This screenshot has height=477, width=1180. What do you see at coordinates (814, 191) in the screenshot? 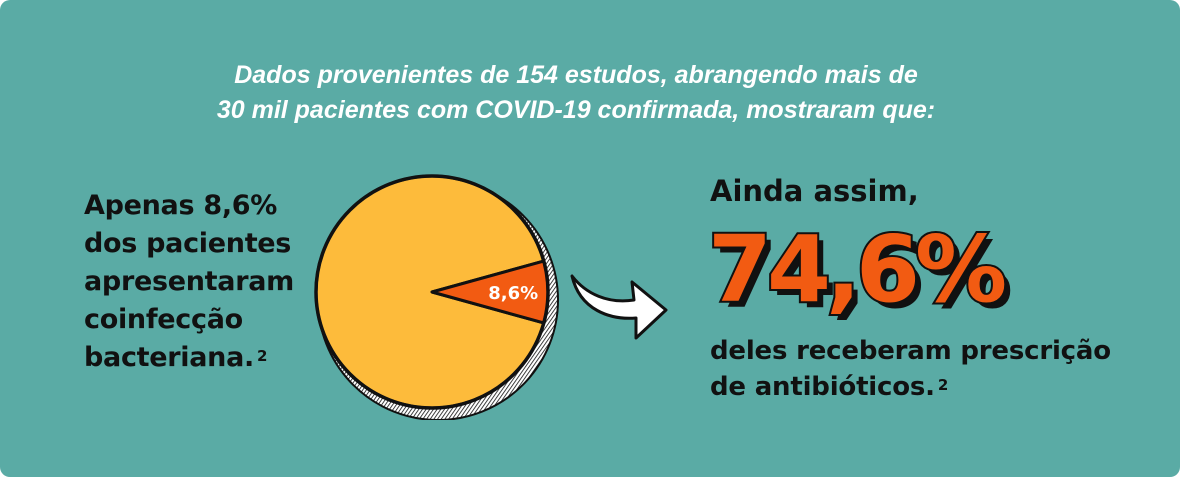
I see `right-intro-text: Ainda assim,` at bounding box center [814, 191].